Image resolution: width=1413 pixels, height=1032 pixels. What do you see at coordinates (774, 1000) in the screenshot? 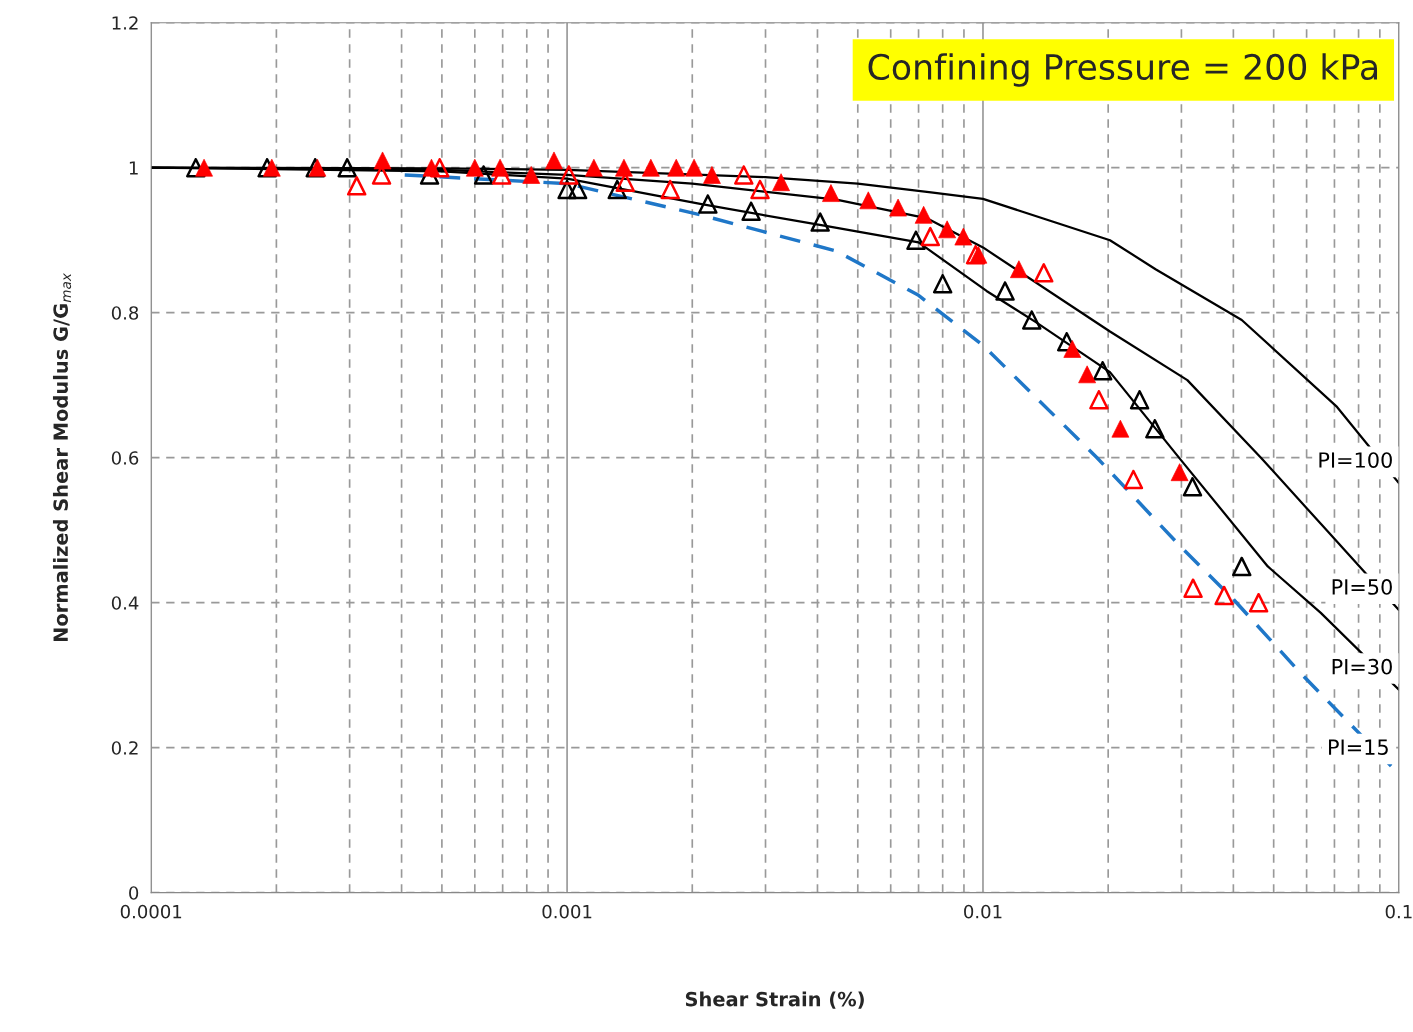
I see `x-axis-title: Shear Strain (%)` at bounding box center [774, 1000].